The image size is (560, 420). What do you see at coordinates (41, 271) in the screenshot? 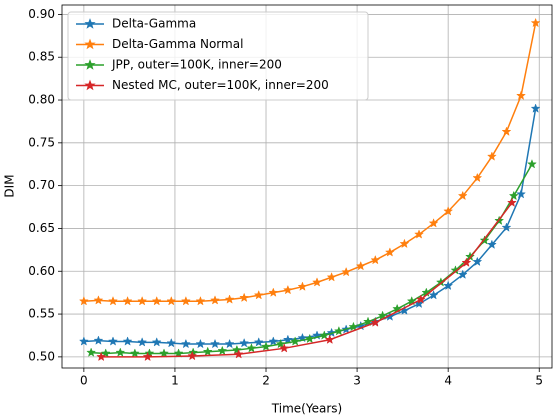
I see `y-tick-label: 0.60` at bounding box center [41, 271].